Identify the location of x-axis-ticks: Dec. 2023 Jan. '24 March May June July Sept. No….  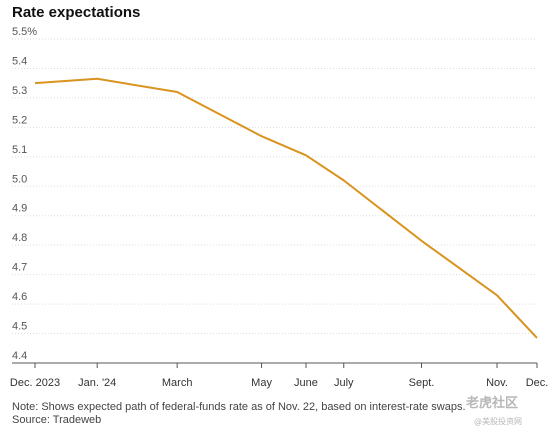
(279, 376).